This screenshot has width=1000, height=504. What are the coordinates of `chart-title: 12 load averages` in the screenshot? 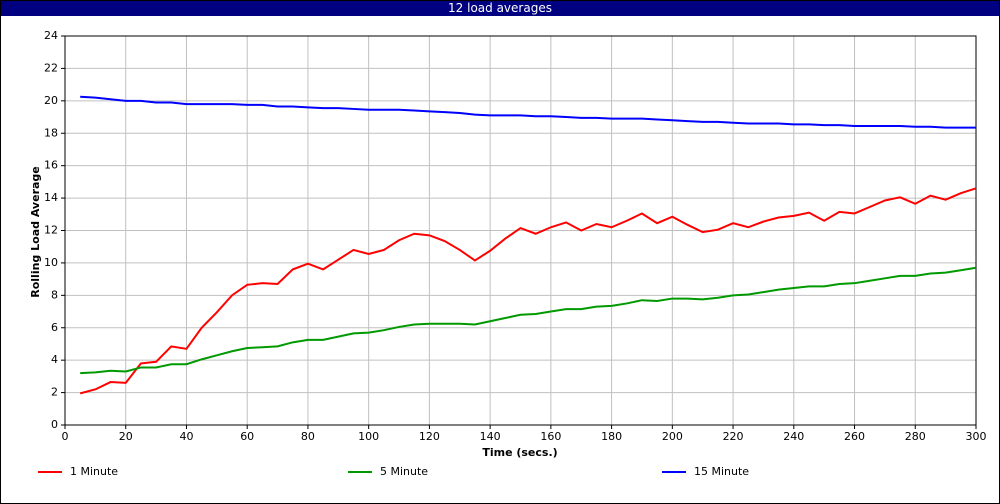 It's located at (500, 8).